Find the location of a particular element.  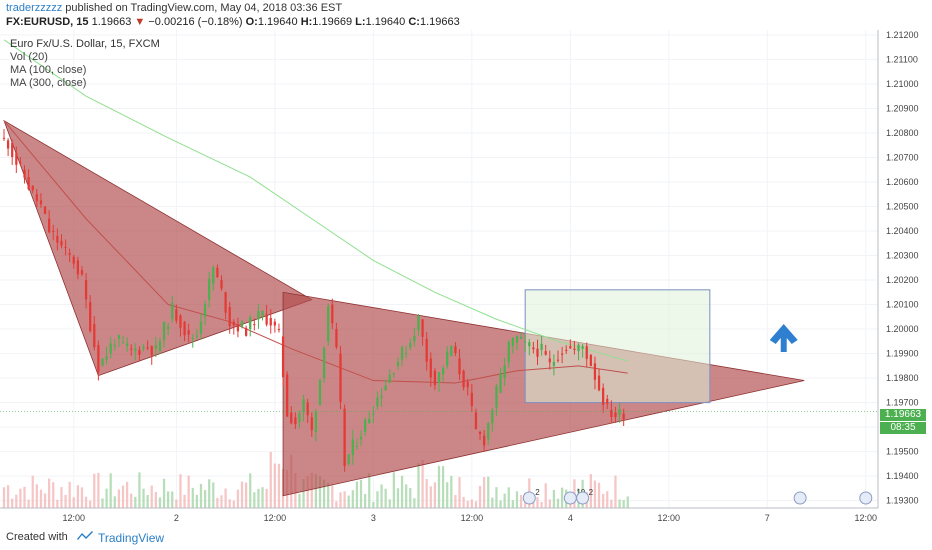

tradingview-brand: TradingView is located at coordinates (131, 538).